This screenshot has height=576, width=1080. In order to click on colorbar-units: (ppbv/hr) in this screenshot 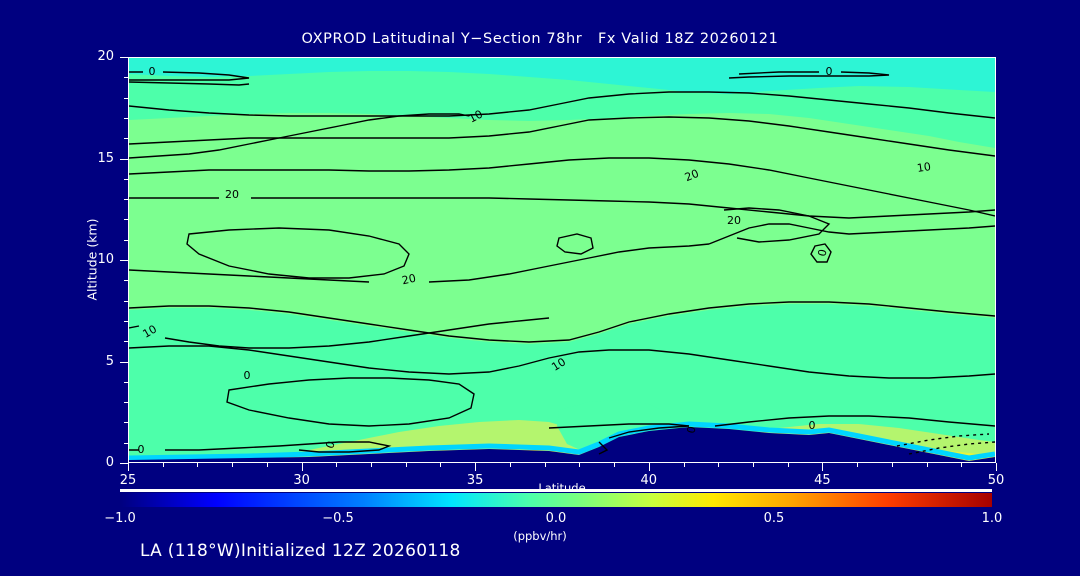, I will do `click(540, 536)`.